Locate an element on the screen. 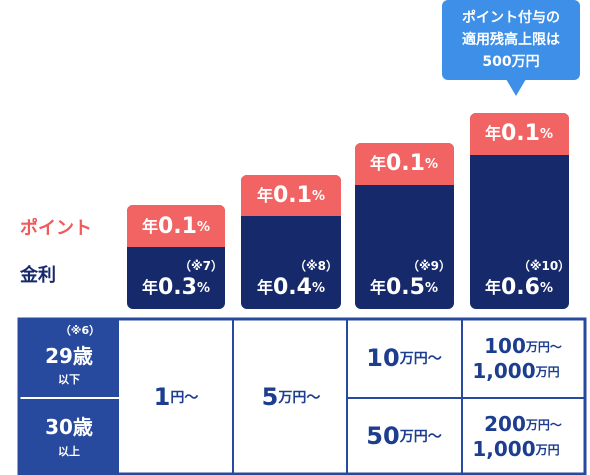 Image resolution: width=590 pixels, height=475 pixels. interest-rate-part: 0.5 is located at coordinates (405, 287).